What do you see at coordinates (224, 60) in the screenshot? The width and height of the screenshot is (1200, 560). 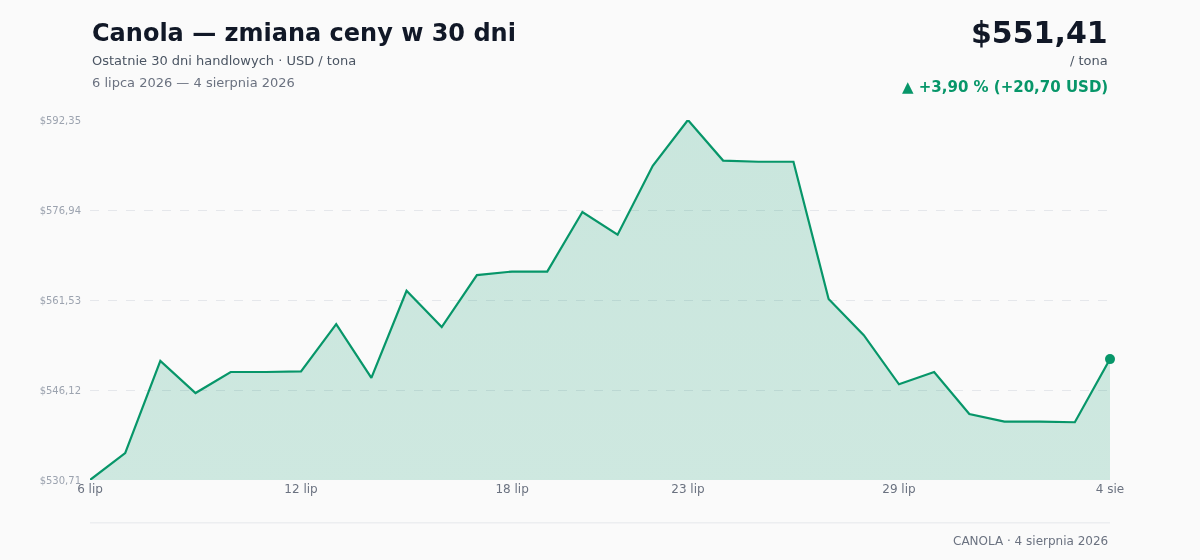 I see `chart-subtitle: Ostatnie 30 dni handlowych · USD / tona` at bounding box center [224, 60].